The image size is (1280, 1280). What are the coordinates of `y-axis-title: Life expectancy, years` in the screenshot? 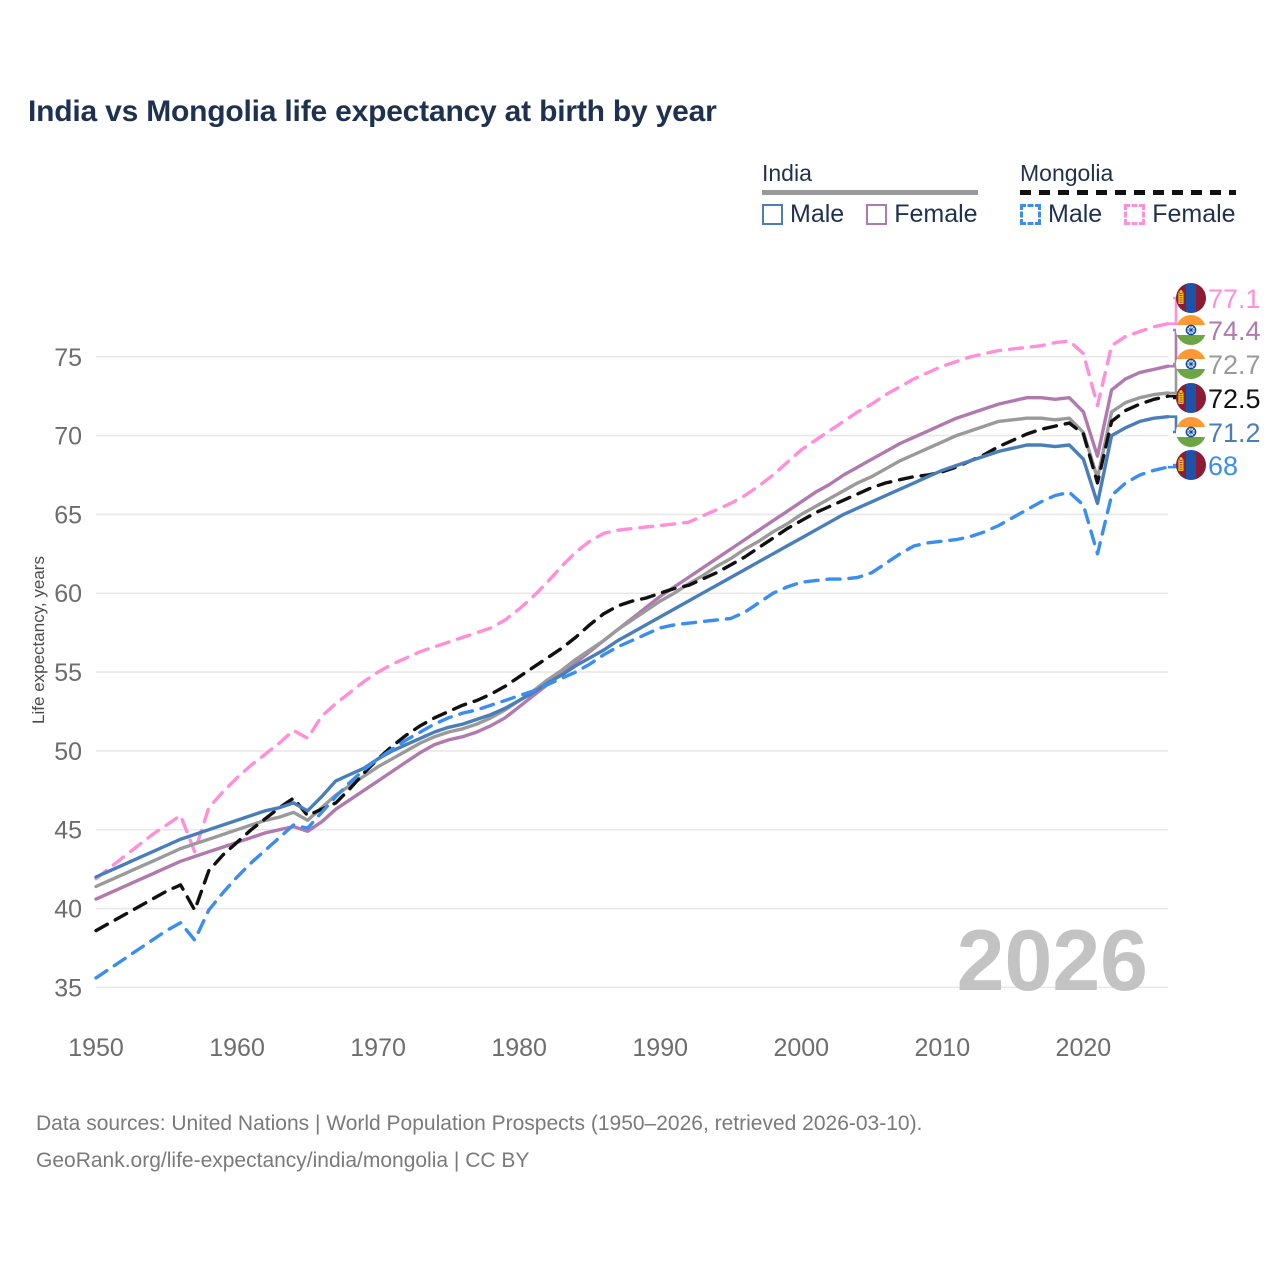 It's located at (38, 640).